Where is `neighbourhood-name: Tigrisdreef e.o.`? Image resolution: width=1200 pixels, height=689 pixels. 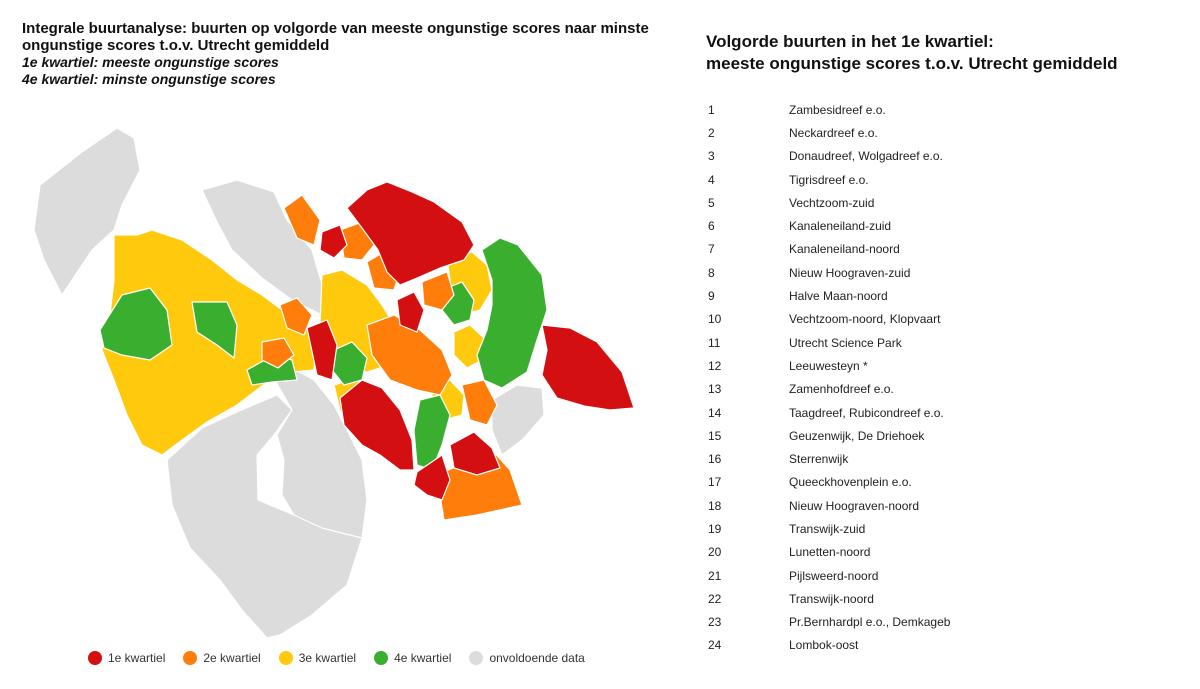
neighbourhood-name: Tigrisdreef e.o. is located at coordinates (829, 179).